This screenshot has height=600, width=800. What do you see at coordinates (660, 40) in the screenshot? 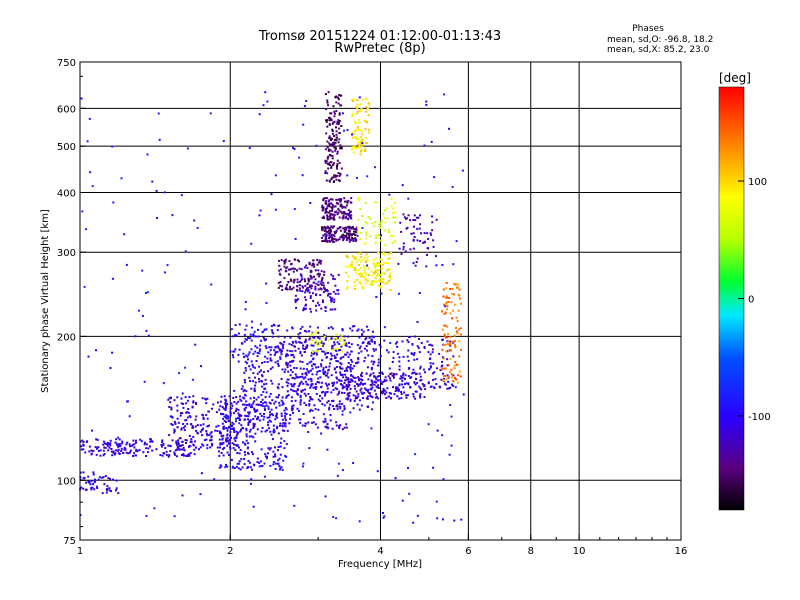
I see `phase-legend-o: mean, sd,O: -96.8, 18.2` at bounding box center [660, 40].